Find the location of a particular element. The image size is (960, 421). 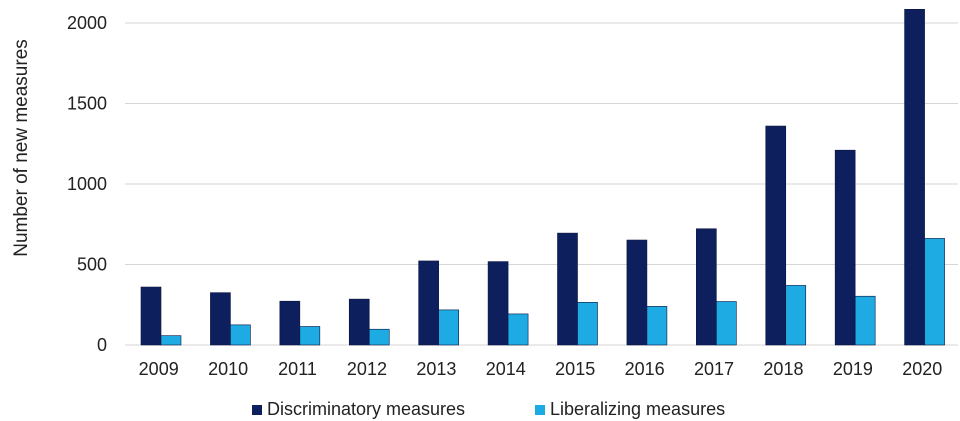

x-tick-label: 2015 is located at coordinates (575, 369).